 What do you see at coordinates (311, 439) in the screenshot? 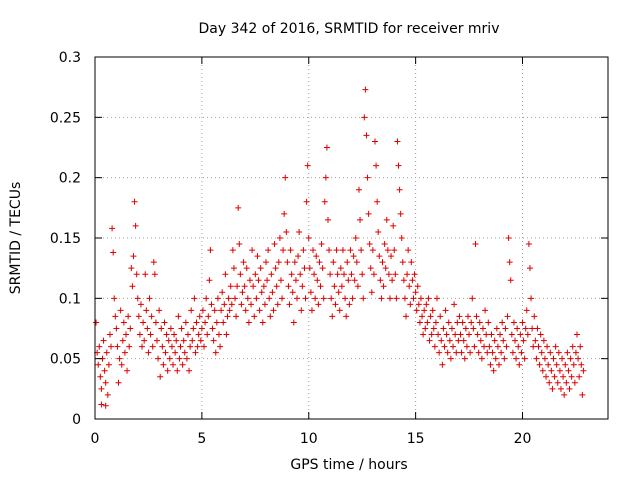
I see `x-tick-labels: 0 5 10 15 20` at bounding box center [311, 439].